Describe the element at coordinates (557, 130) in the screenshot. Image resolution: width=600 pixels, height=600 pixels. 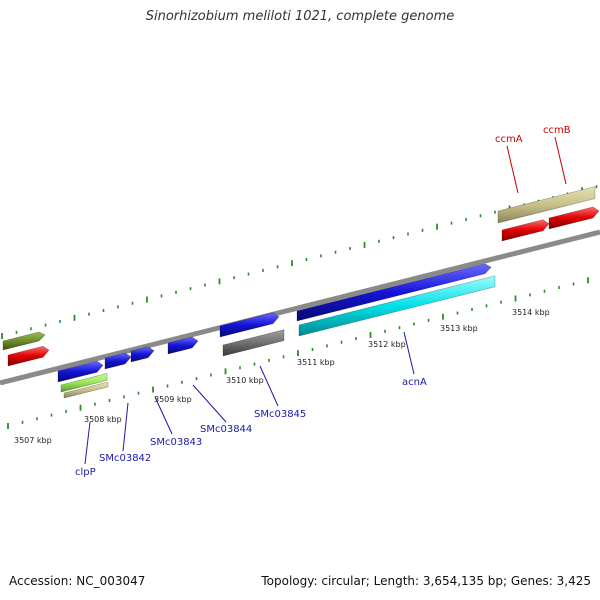
I see `gene-label: ccmB` at that location.